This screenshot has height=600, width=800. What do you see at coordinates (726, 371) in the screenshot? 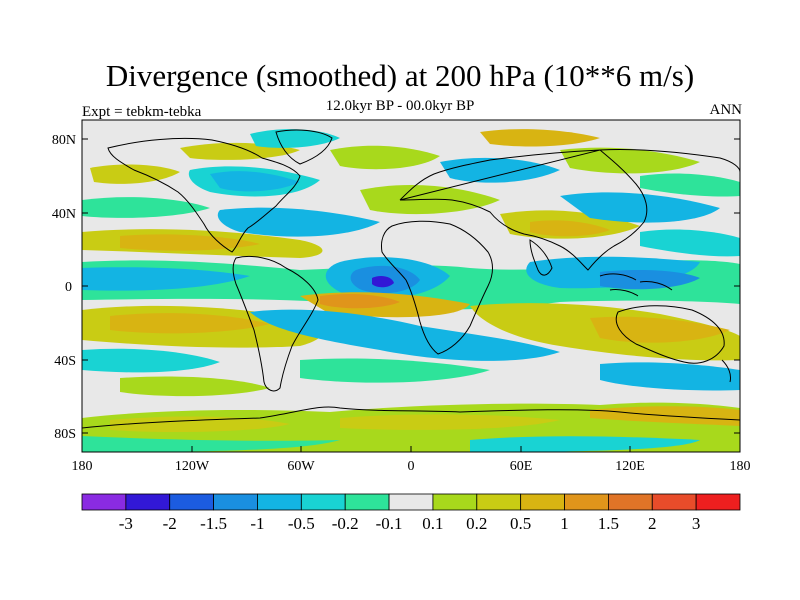
I see `coastline-new-zealand` at bounding box center [726, 371].